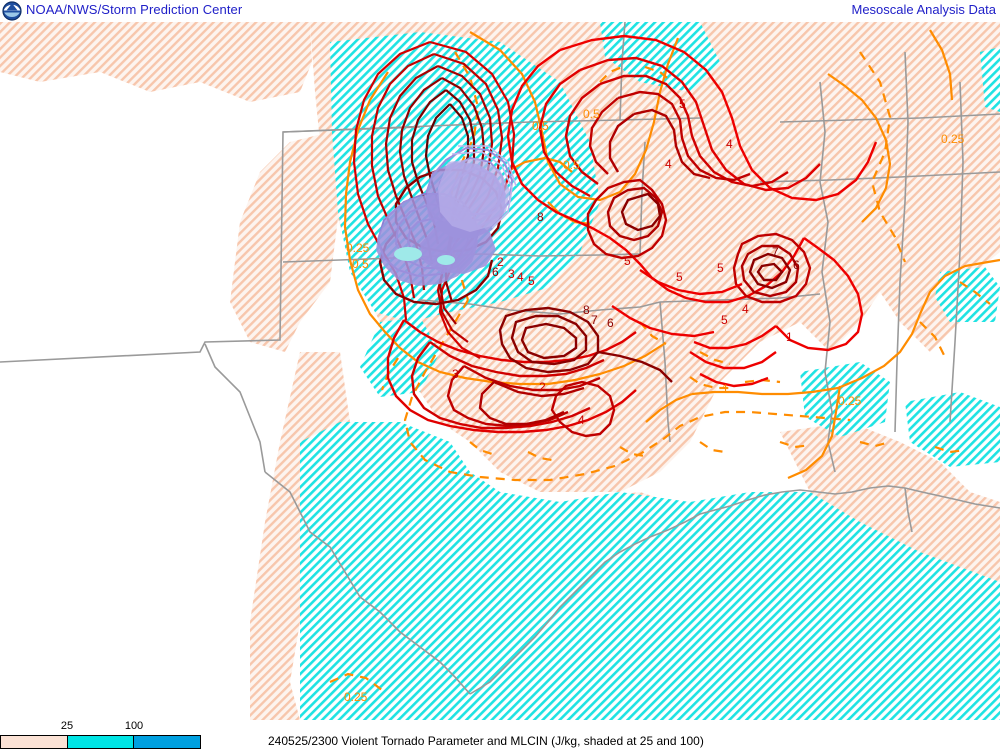 Image resolution: width=1000 pixels, height=750 pixels. What do you see at coordinates (134, 9) in the screenshot?
I see `header-title: NOAA/NWS/Storm Prediction Center` at bounding box center [134, 9].